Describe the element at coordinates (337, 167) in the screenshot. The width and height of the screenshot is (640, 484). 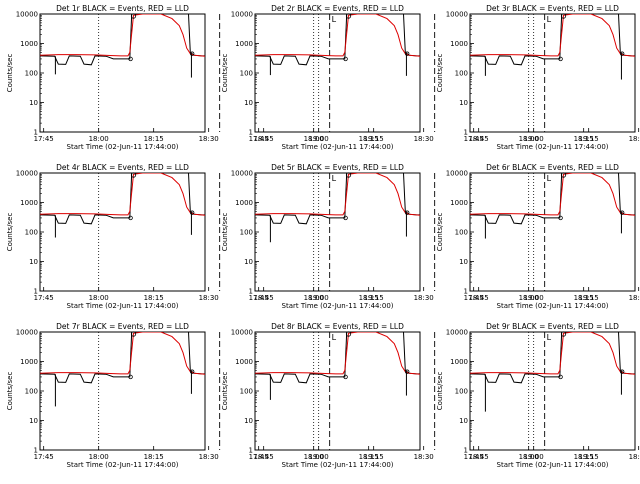
I see `panel-title: Det 5r BLACK = Events, RED = LLD` at that location.